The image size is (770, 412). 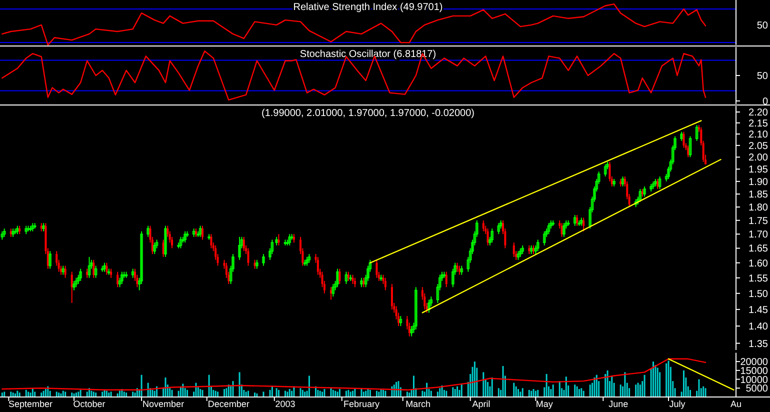 I want to click on y-tick-label: 1.55, so click(x=758, y=278).